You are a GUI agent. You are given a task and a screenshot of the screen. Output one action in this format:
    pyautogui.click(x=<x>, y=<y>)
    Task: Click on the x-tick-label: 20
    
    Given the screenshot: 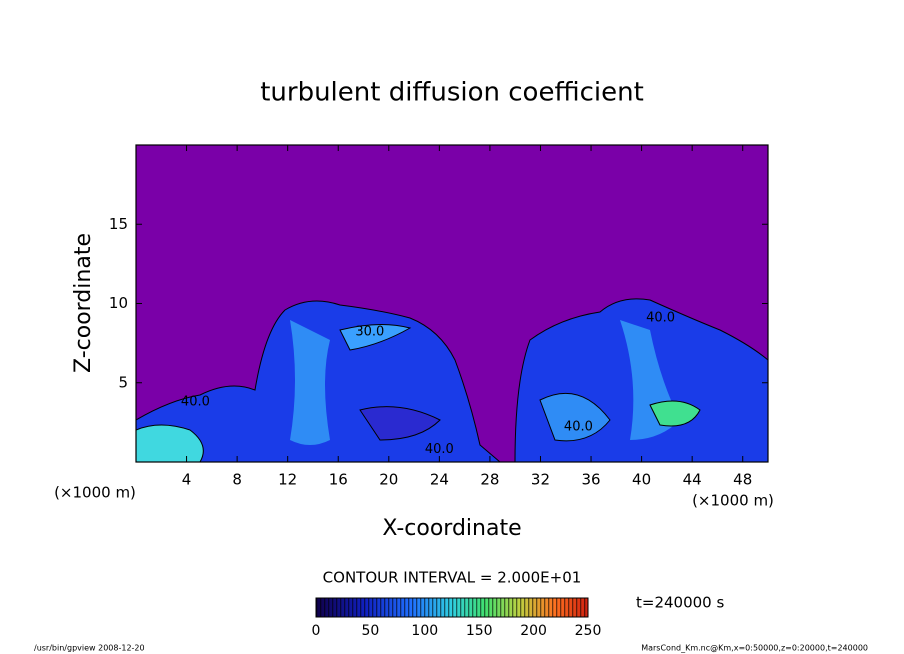 What is the action you would take?
    pyautogui.click(x=388, y=480)
    